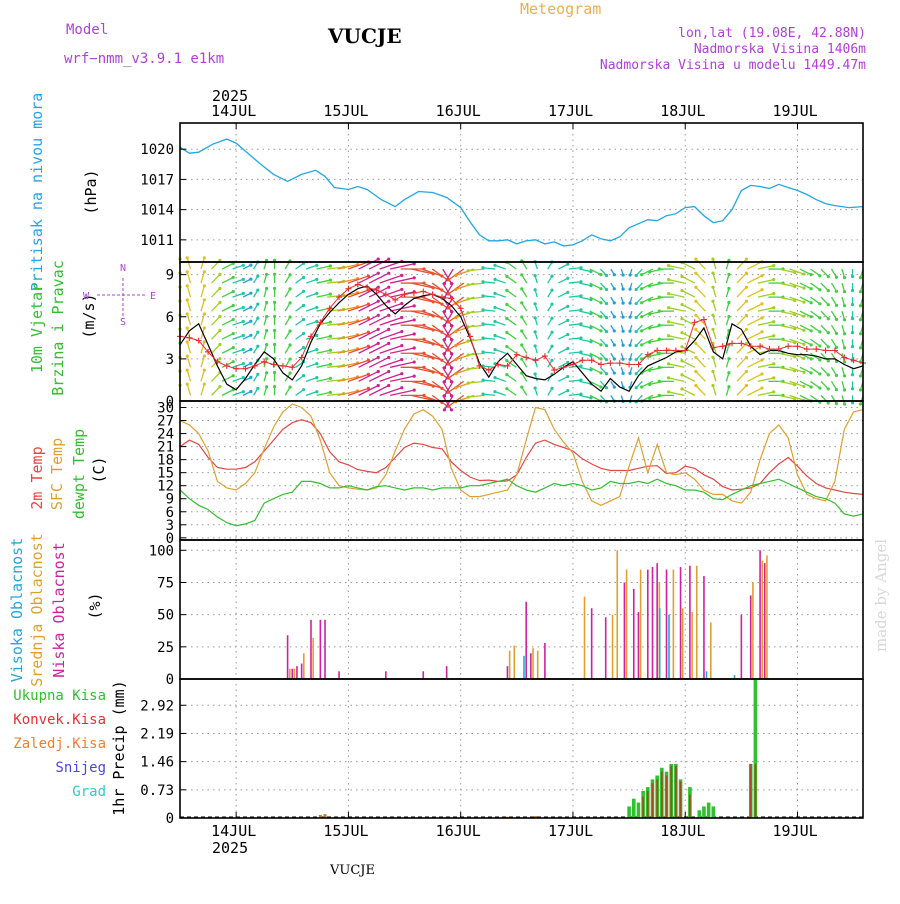 The height and width of the screenshot is (904, 900). I want to click on ytick-label: 3, so click(170, 360).